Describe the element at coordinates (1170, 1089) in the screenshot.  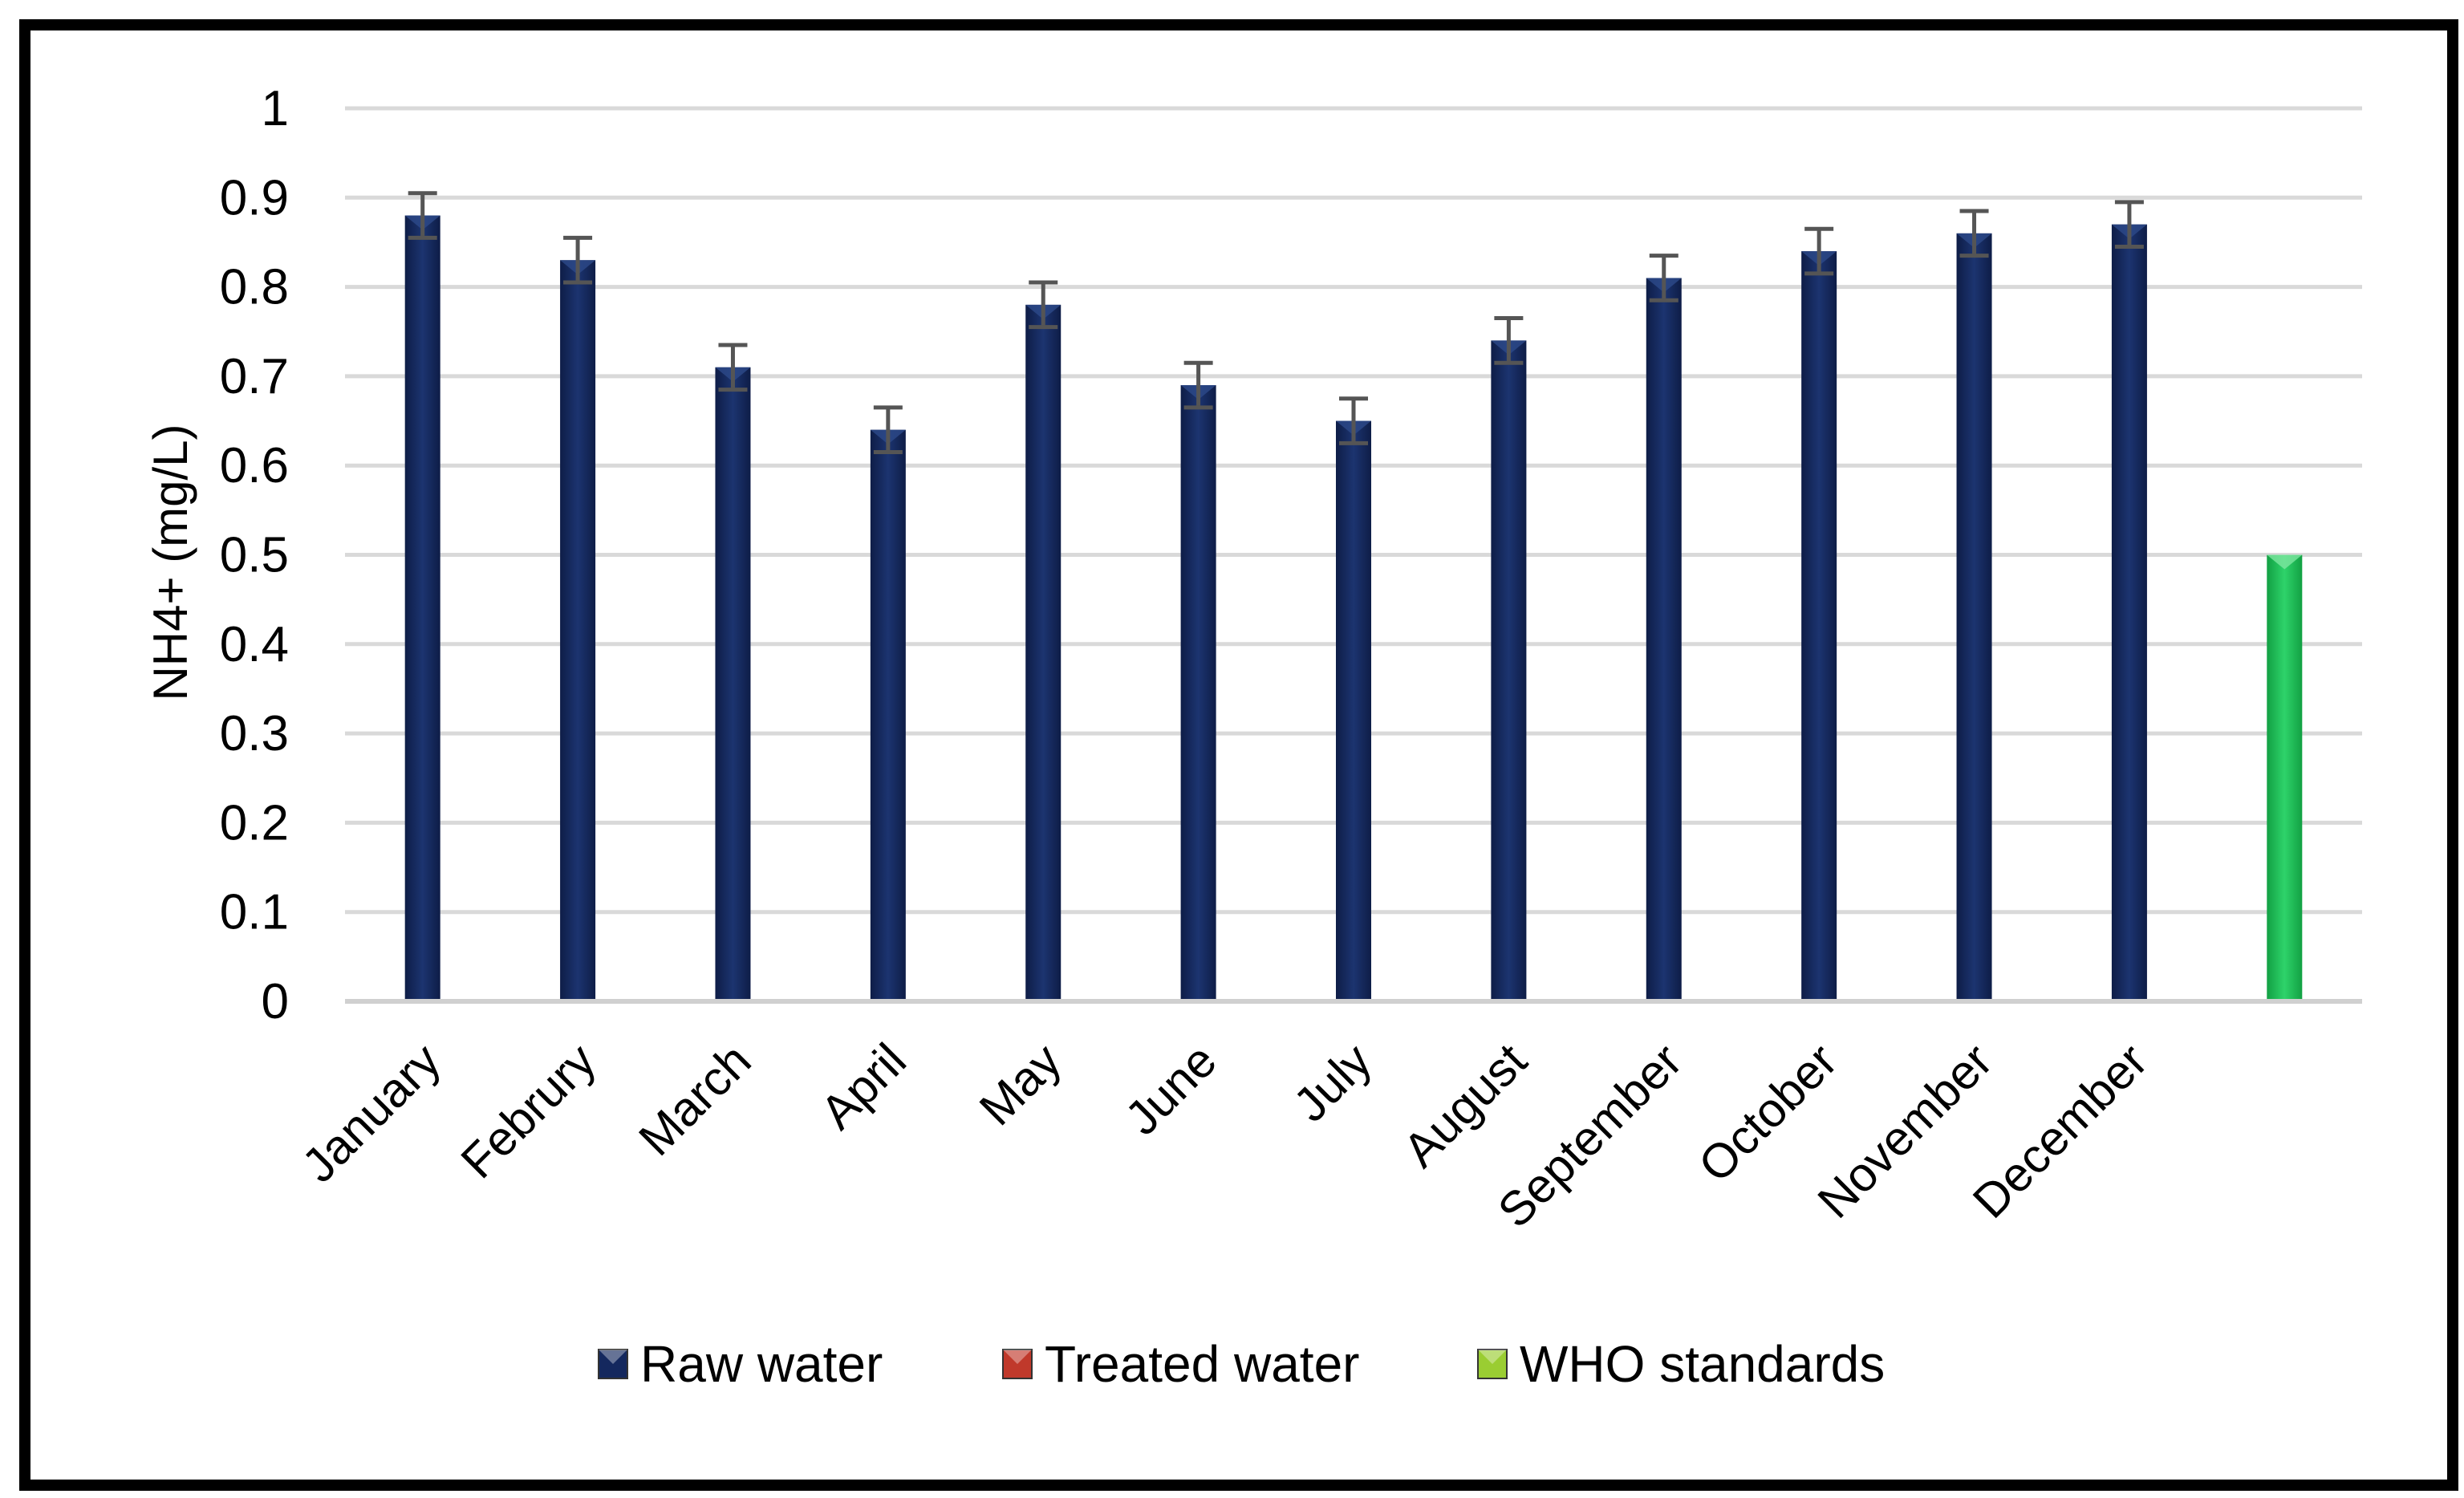
I see `x-category-label: June` at that location.